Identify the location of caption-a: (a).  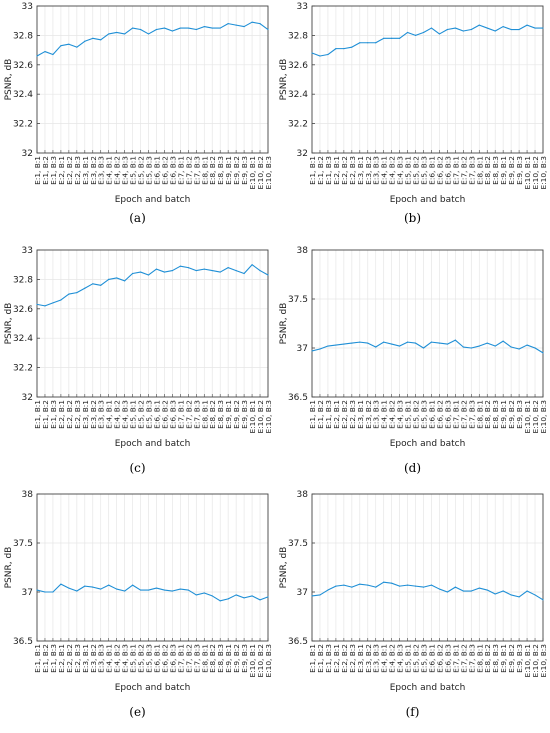
(137, 218).